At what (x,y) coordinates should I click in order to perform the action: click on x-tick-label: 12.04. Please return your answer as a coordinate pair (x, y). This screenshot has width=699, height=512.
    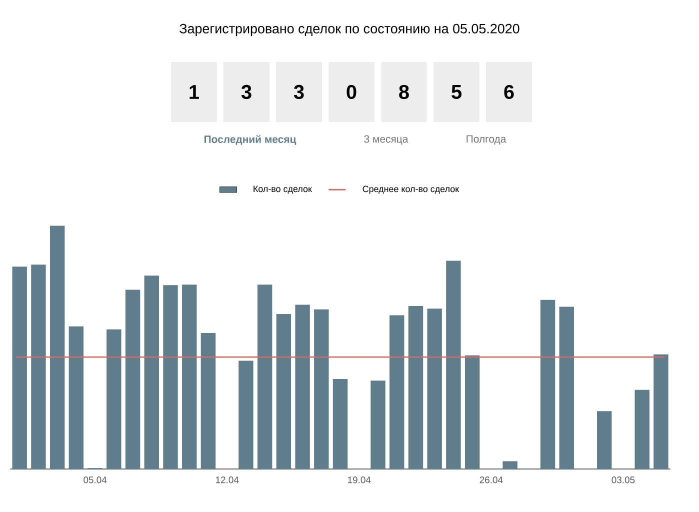
    Looking at the image, I should click on (227, 480).